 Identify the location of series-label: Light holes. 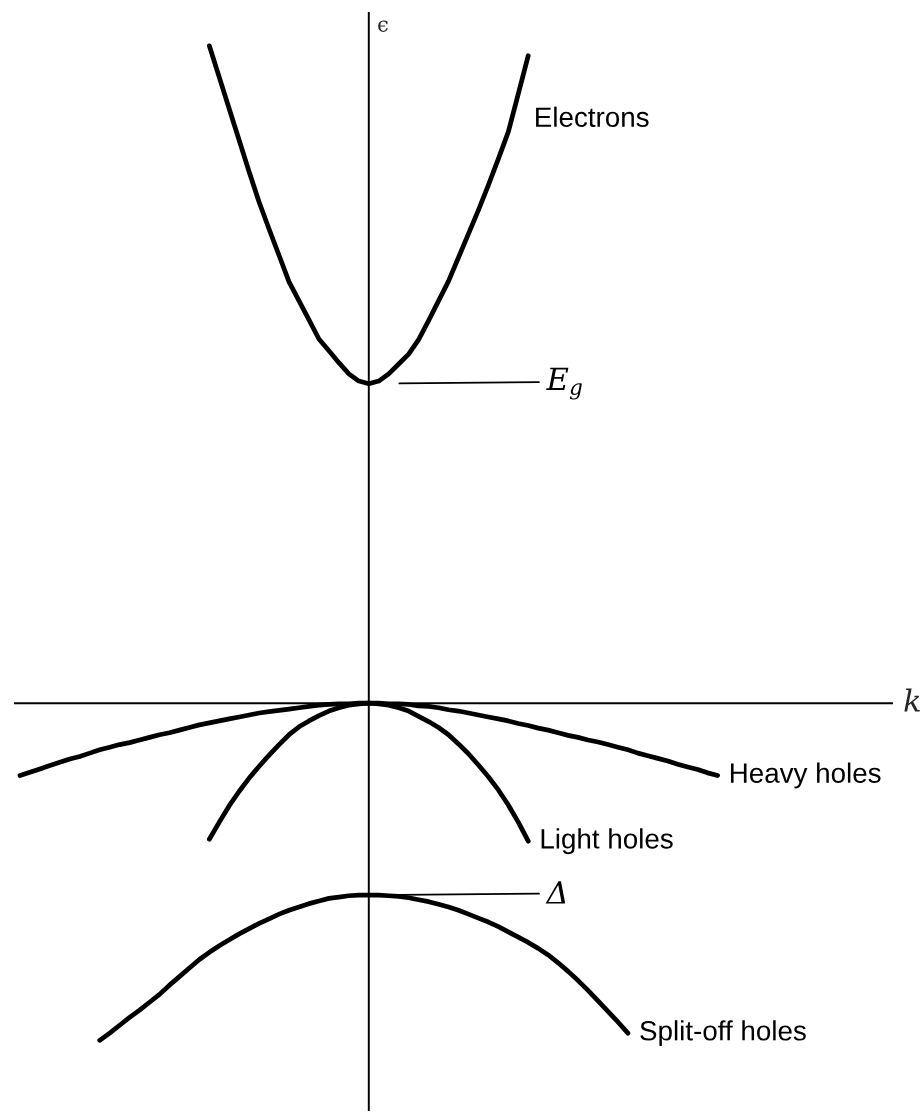
(607, 841).